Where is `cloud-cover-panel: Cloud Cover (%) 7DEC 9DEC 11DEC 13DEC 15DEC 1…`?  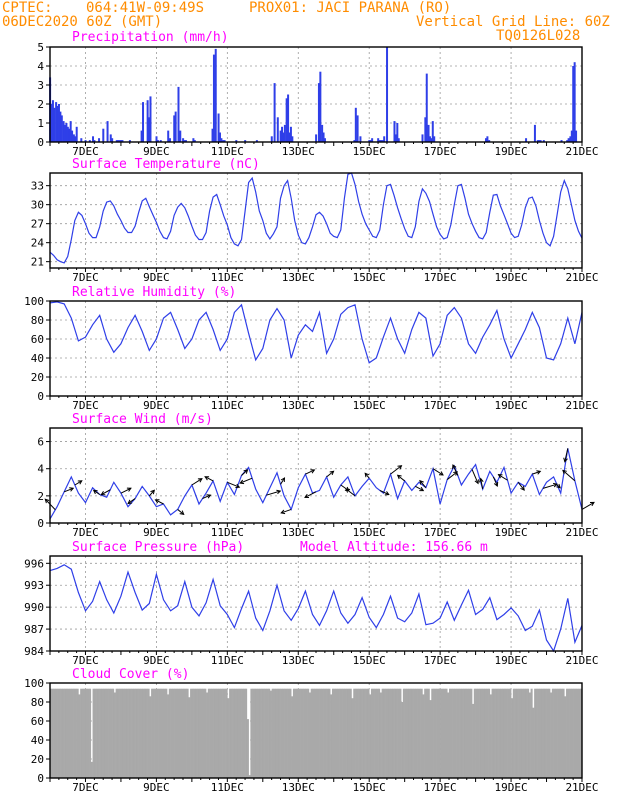
cloud-cover-panel: Cloud Cover (%) 7DEC 9DEC 11DEC 13DEC 15DEC 1… is located at coordinates (311, 730).